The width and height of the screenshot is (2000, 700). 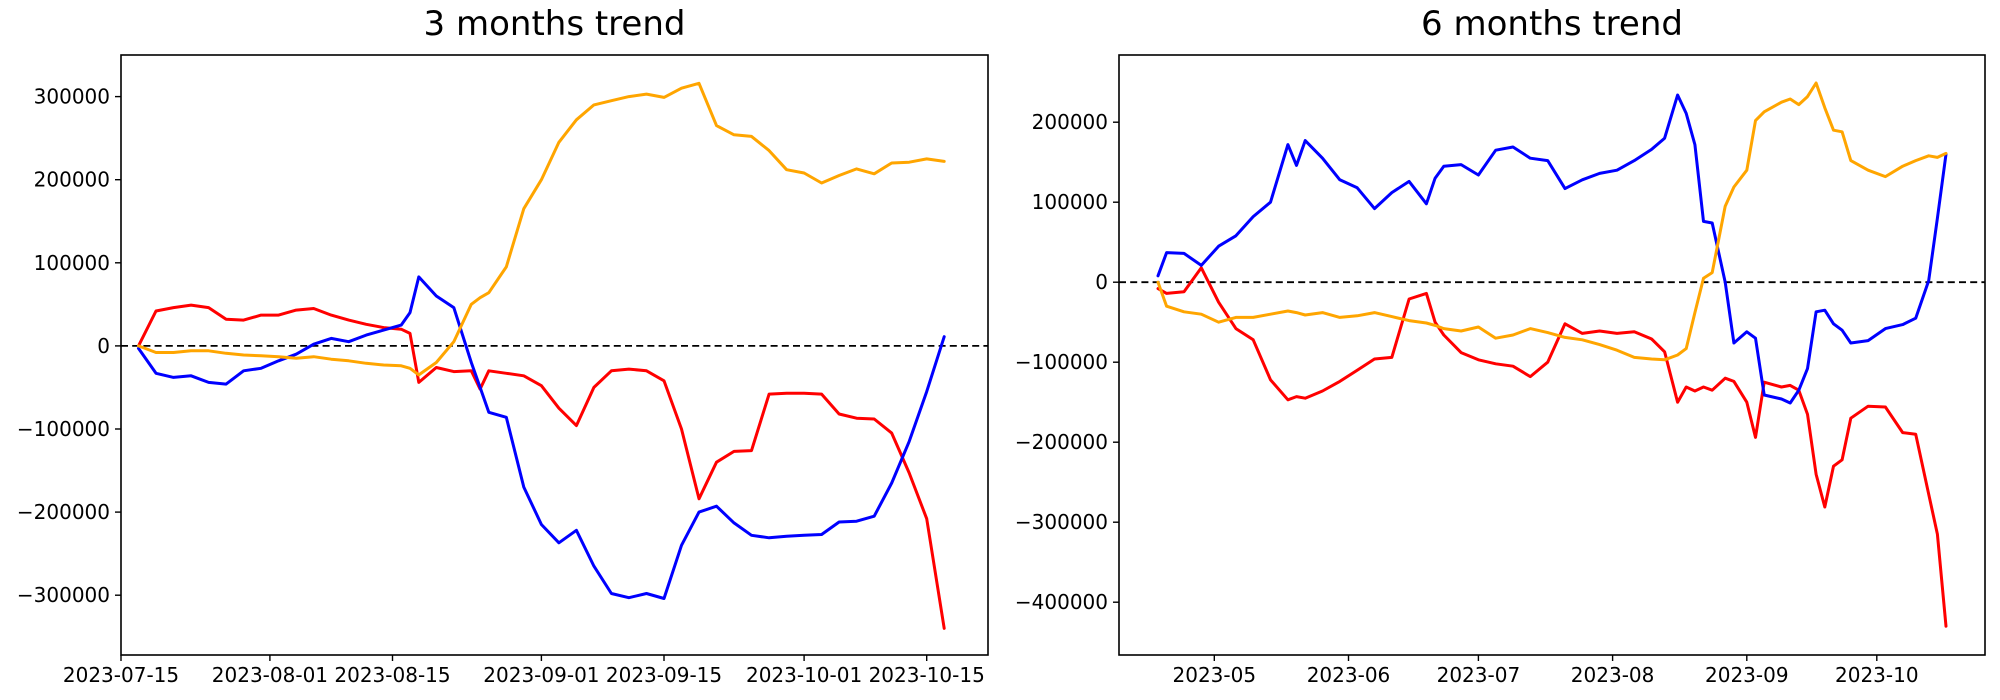 I want to click on x-tick-label: 2023-10, so click(x=1877, y=675).